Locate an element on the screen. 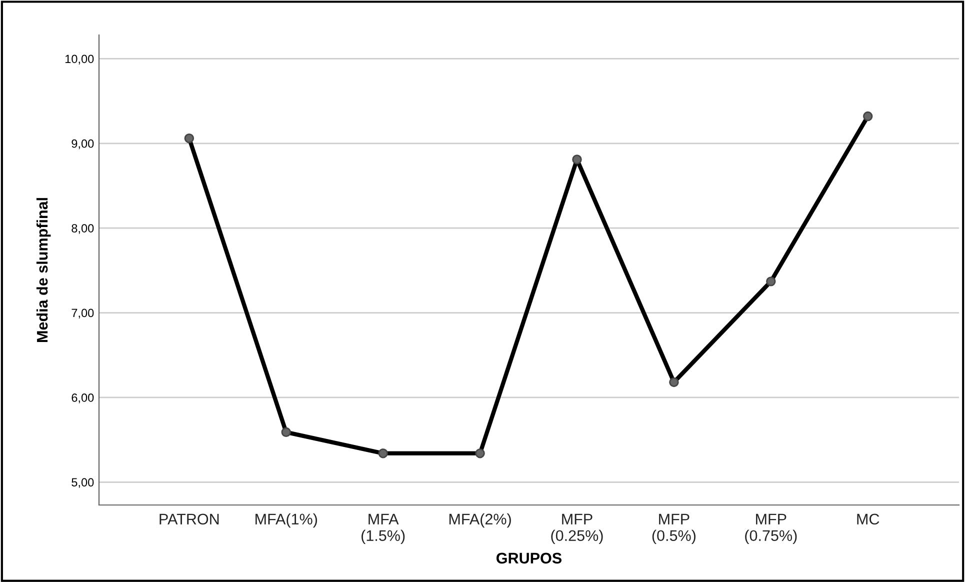  y-tick-label: 10,00 is located at coordinates (80, 59).